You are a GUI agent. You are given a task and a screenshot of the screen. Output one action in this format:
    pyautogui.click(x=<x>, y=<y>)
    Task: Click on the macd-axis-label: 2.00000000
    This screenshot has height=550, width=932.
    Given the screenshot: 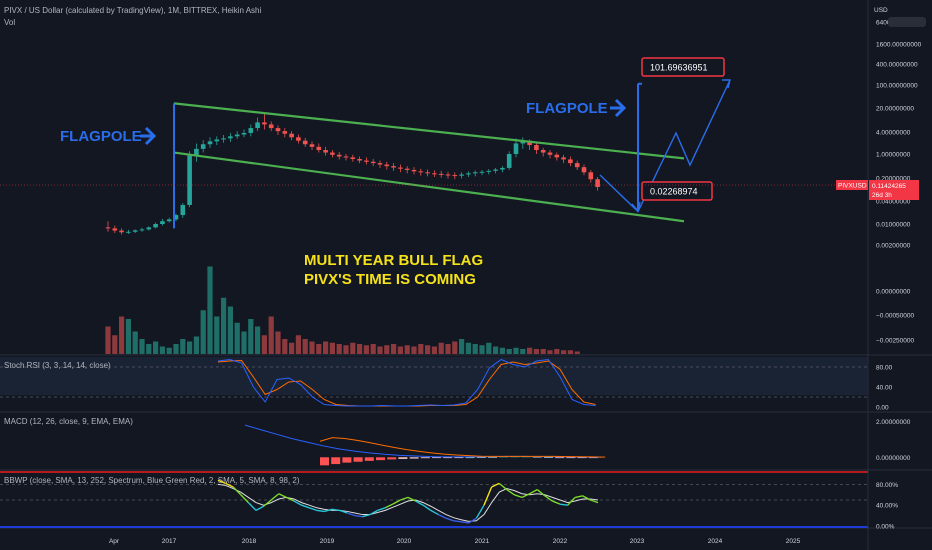 What is the action you would take?
    pyautogui.click(x=893, y=422)
    